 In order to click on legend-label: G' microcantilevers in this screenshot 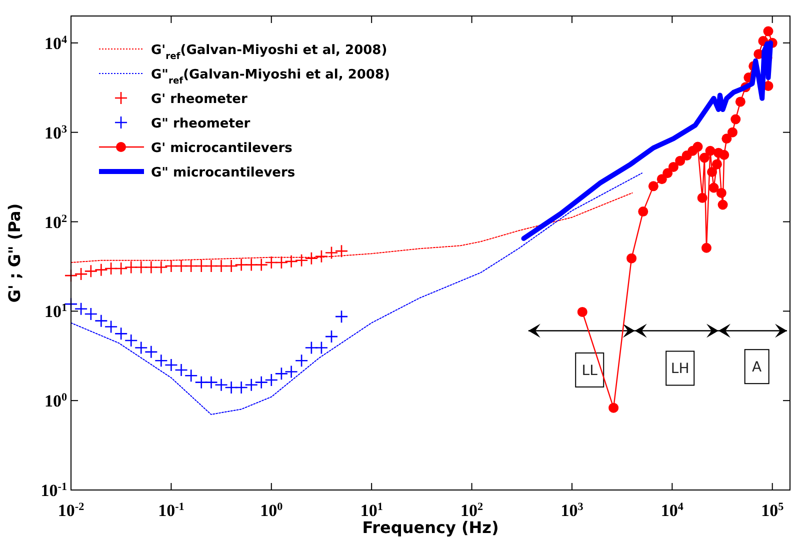, I will do `click(222, 148)`.